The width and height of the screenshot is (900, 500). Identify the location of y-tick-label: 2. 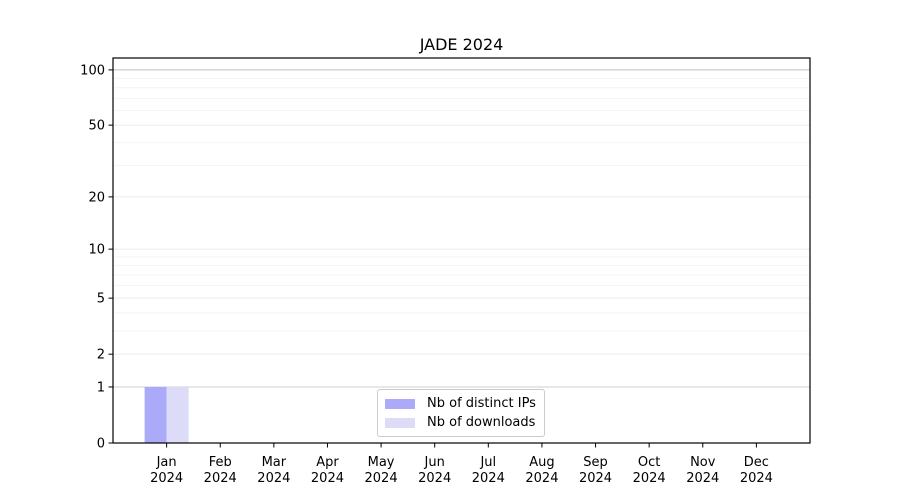
(101, 355).